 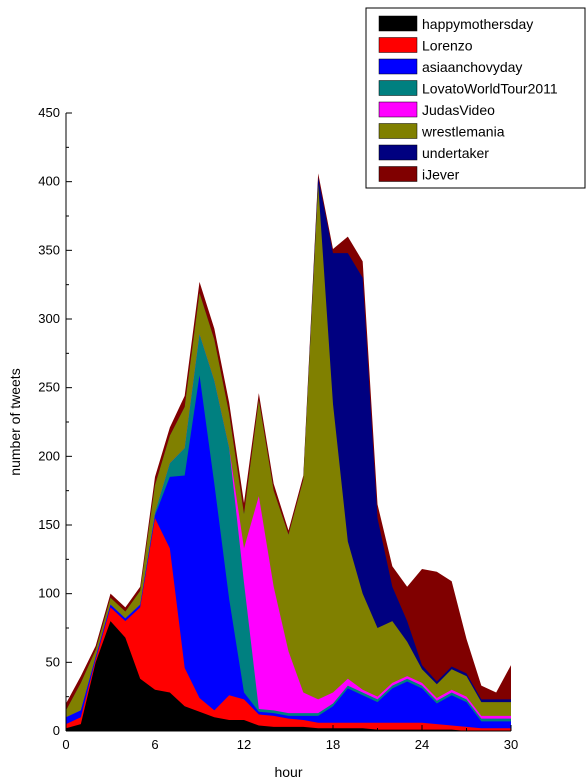 I want to click on legend-box, so click(x=475, y=98).